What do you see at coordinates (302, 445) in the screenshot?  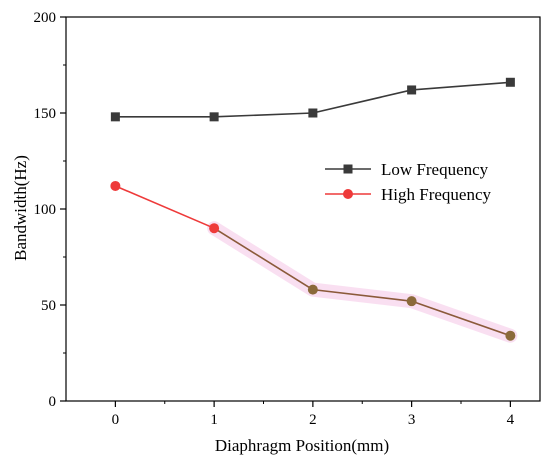 I see `x-axis-label: Diaphragm Position(mm)` at bounding box center [302, 445].